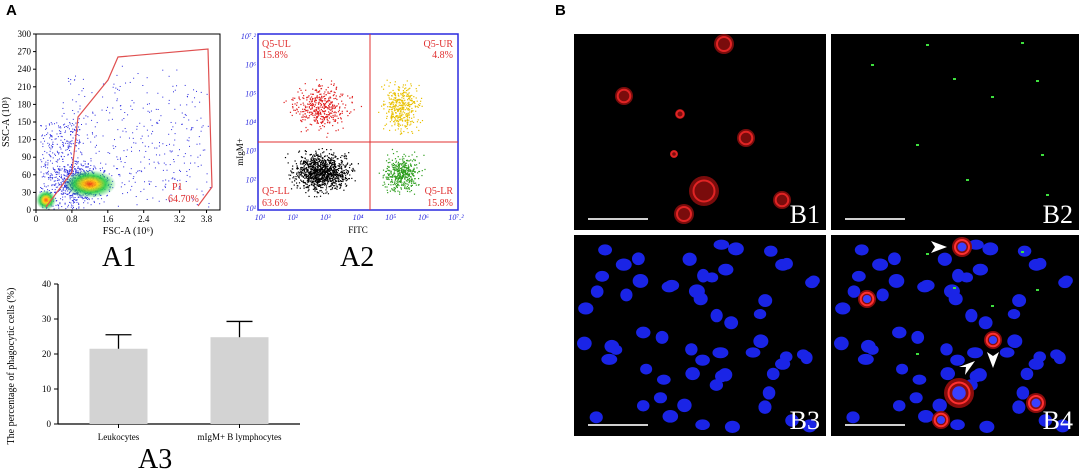 The width and height of the screenshot is (1084, 476). What do you see at coordinates (946, 349) in the screenshot?
I see `b4-nucleus` at bounding box center [946, 349].